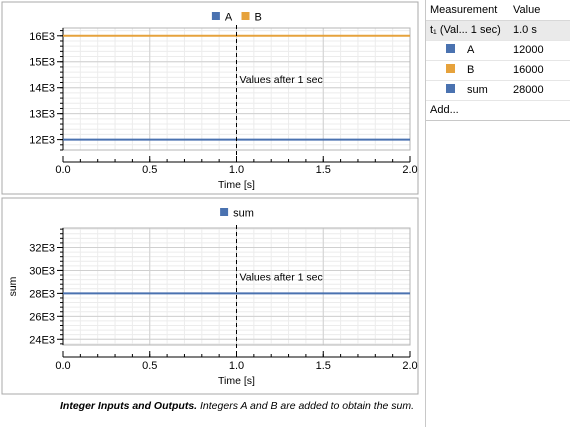  I want to click on chart1-x-tick-label: 1.5, so click(323, 170).